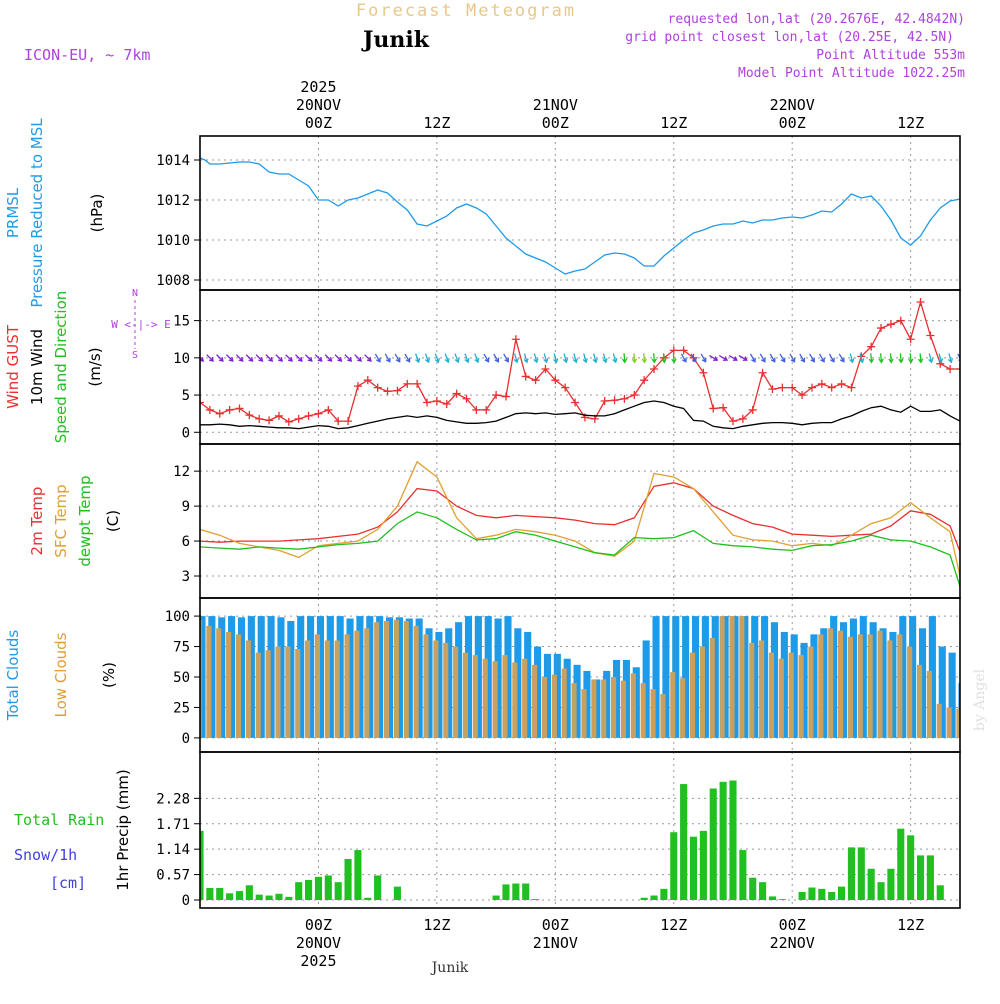 This screenshot has height=1004, width=1000. What do you see at coordinates (61, 367) in the screenshot?
I see `wind-title-line: Speed and Direction` at bounding box center [61, 367].